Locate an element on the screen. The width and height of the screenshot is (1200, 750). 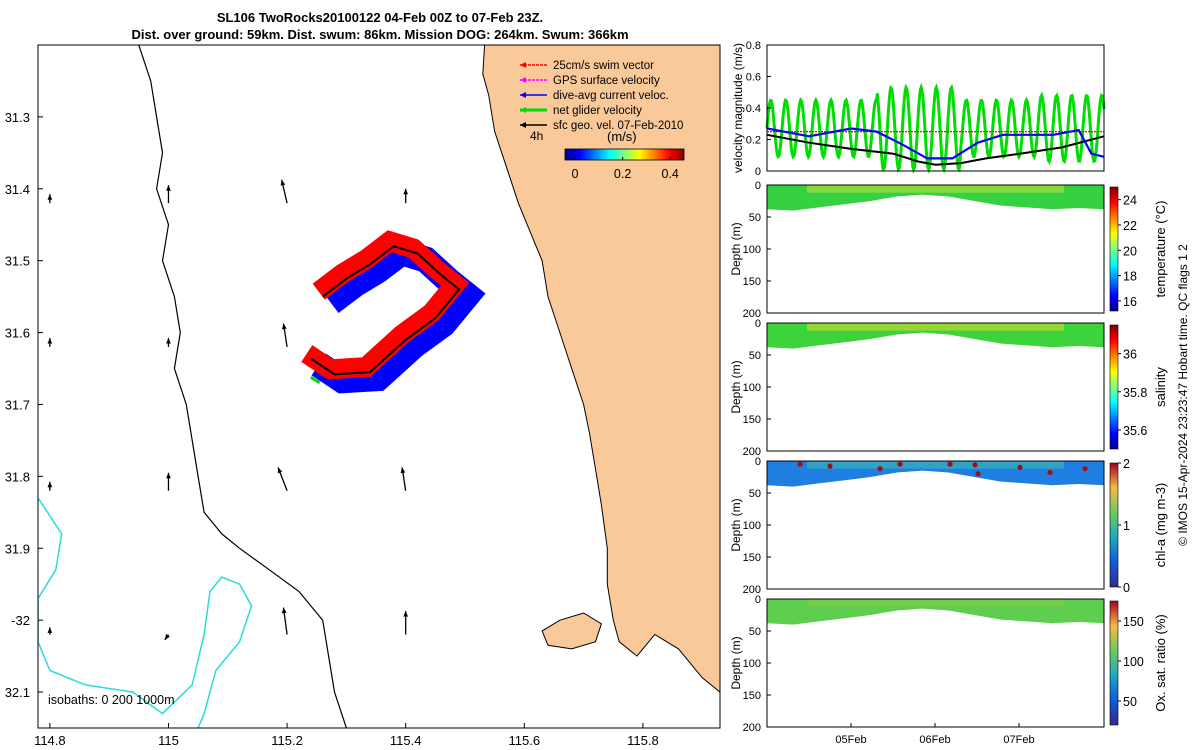
colorbar-tick-label: 0.2 is located at coordinates (622, 174).